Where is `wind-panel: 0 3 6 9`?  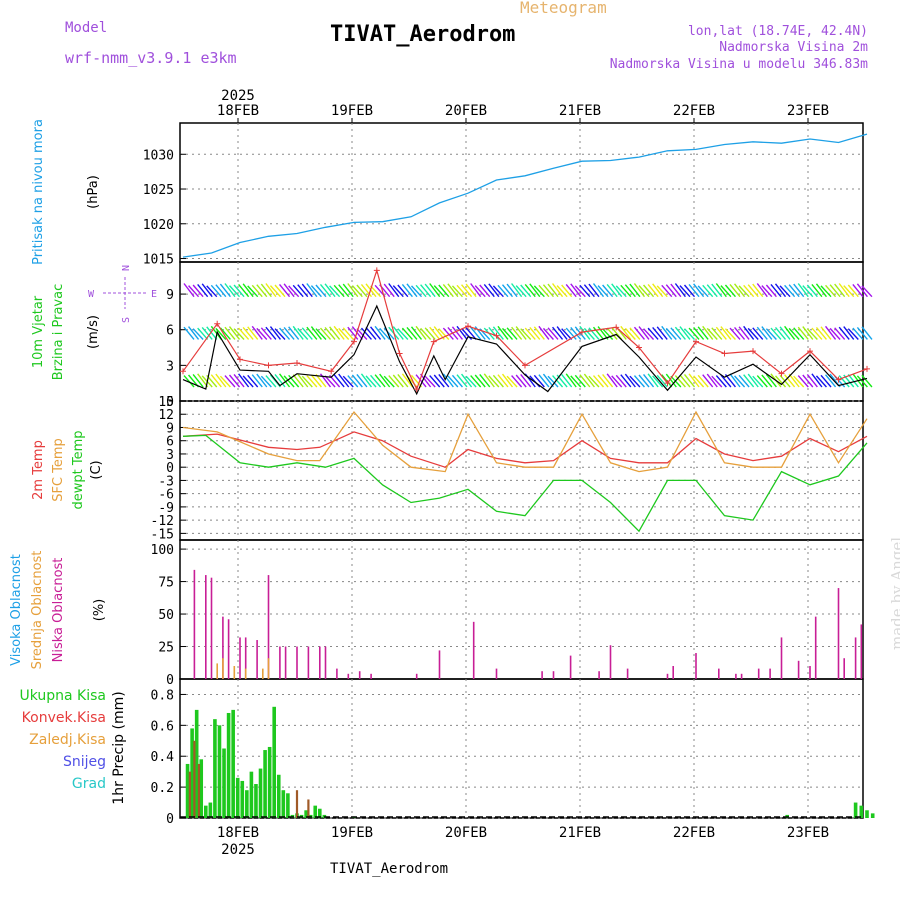
wind-panel: 0 3 6 9 is located at coordinates (515, 335).